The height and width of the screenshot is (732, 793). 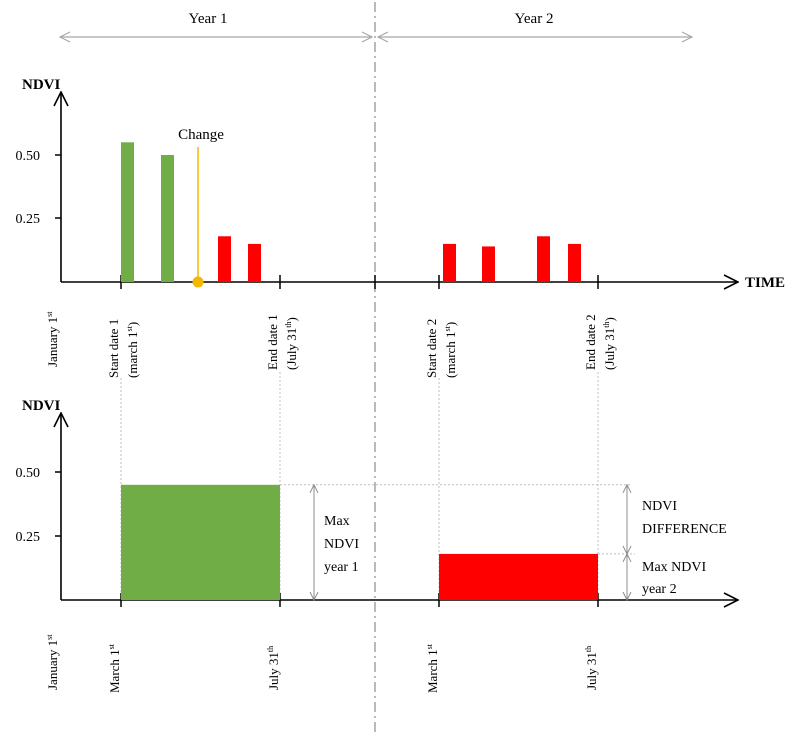 I want to click on bottom-y-tick-label-025: 0.25, so click(x=28, y=537).